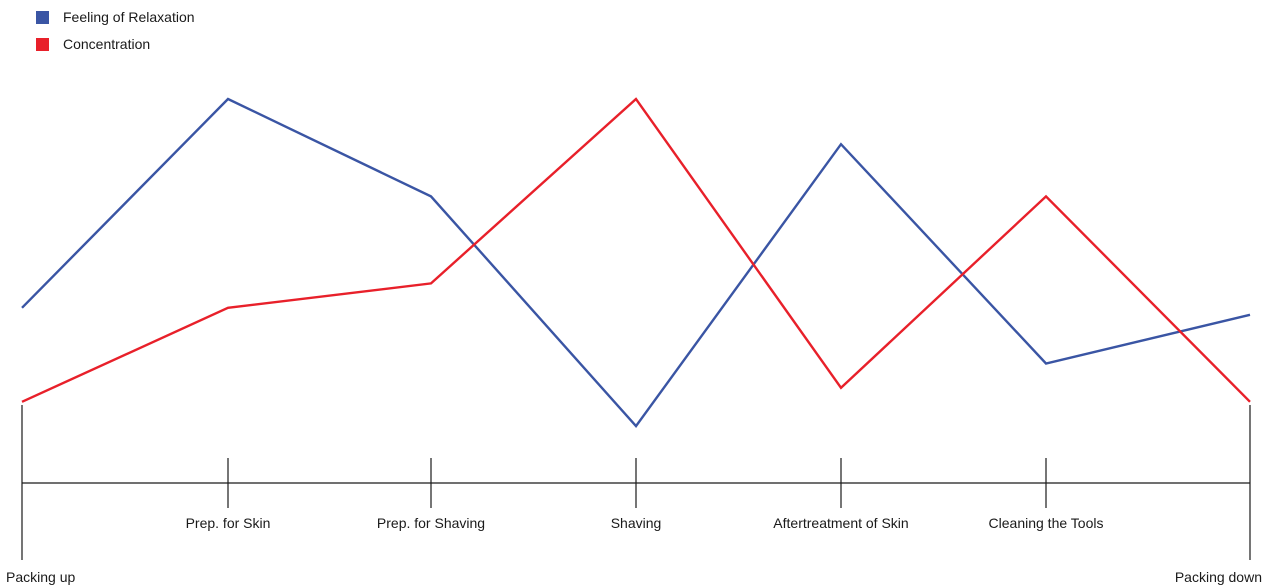  What do you see at coordinates (228, 523) in the screenshot?
I see `x-tick-label: Prep. for Skin` at bounding box center [228, 523].